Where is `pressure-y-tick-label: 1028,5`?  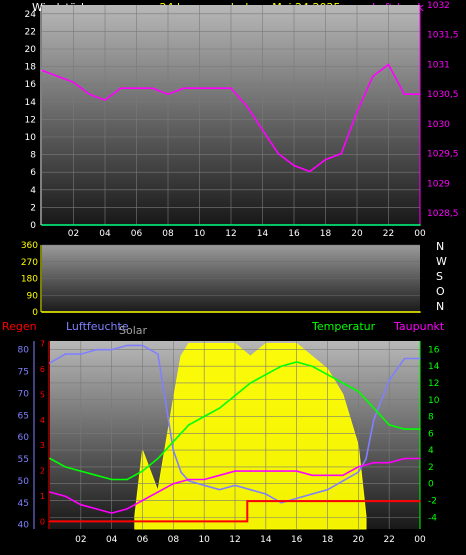 pressure-y-tick-label: 1028,5 is located at coordinates (443, 214).